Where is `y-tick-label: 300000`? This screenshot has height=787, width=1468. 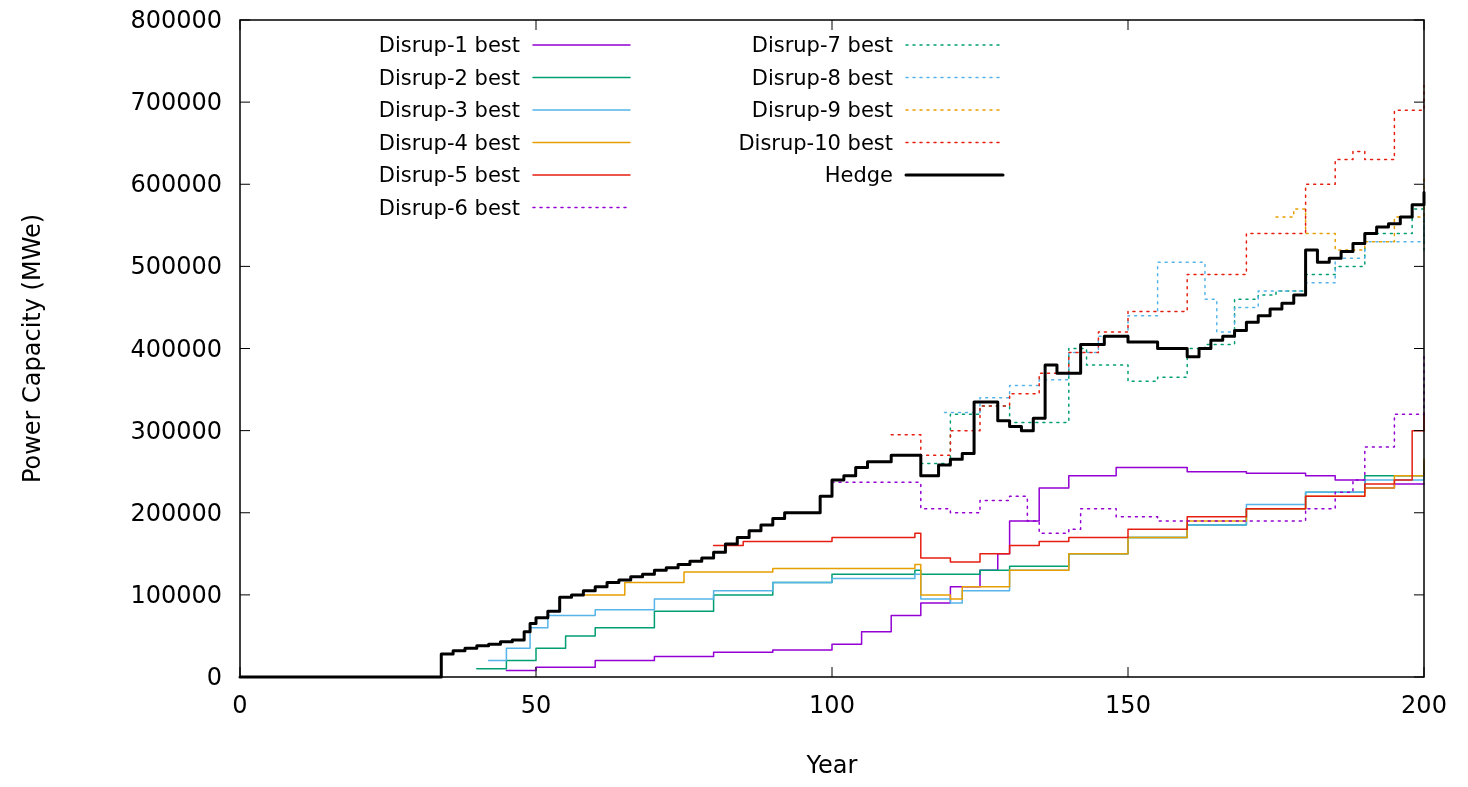 y-tick-label: 300000 is located at coordinates (176, 430).